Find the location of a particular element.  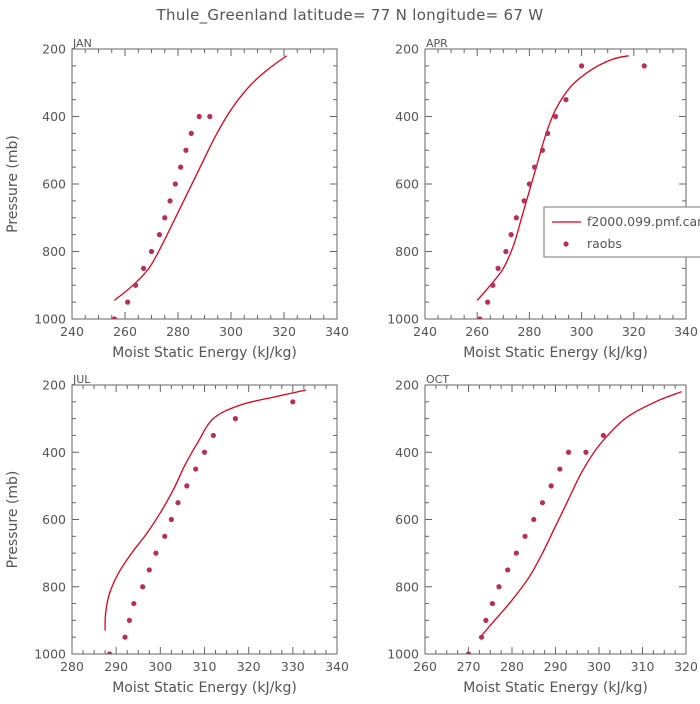

legend: f2000.099.pmf.cam raobs is located at coordinates (621, 232).